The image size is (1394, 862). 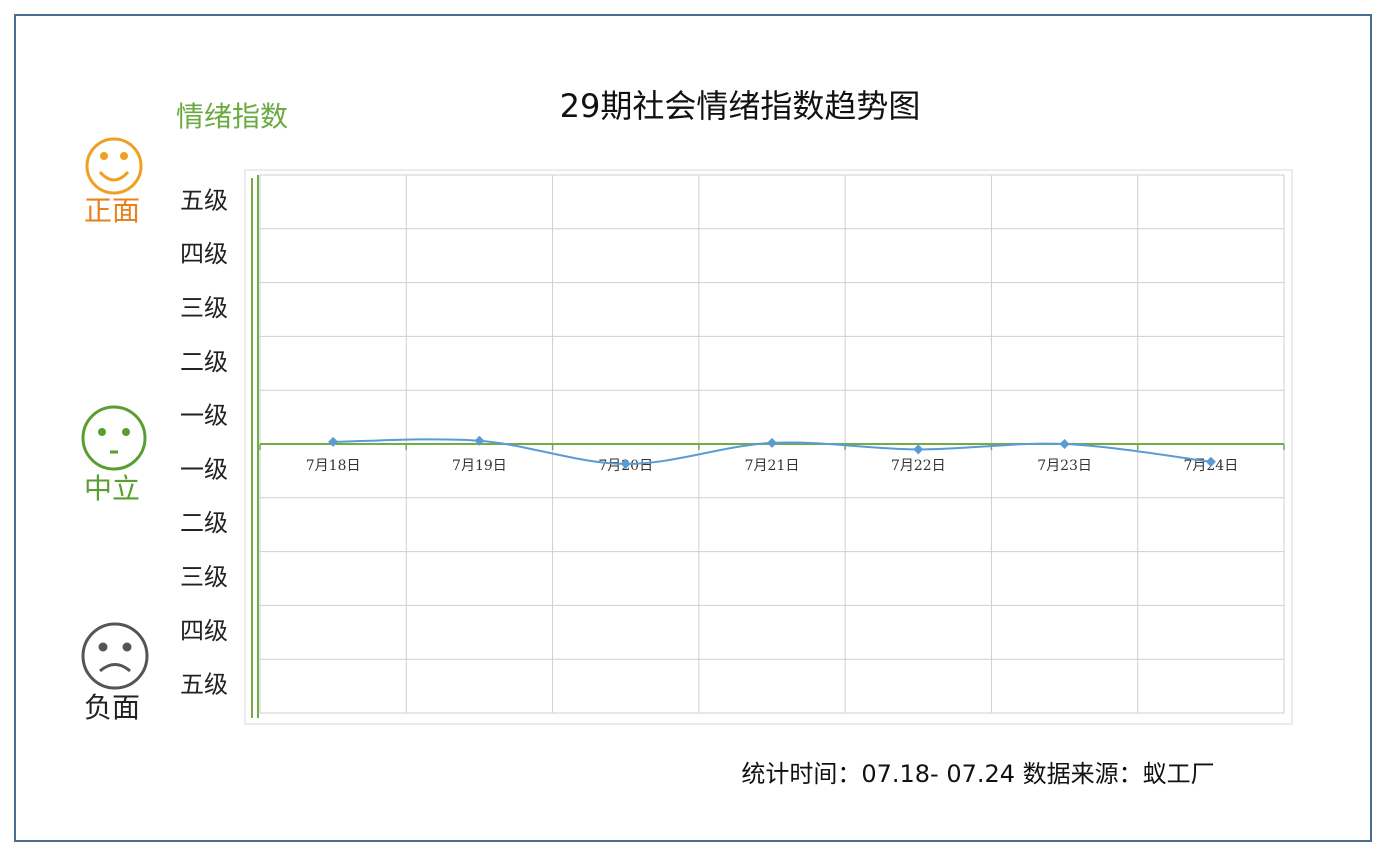 What do you see at coordinates (232, 116) in the screenshot?
I see `y-axis-label: 情绪指数` at bounding box center [232, 116].